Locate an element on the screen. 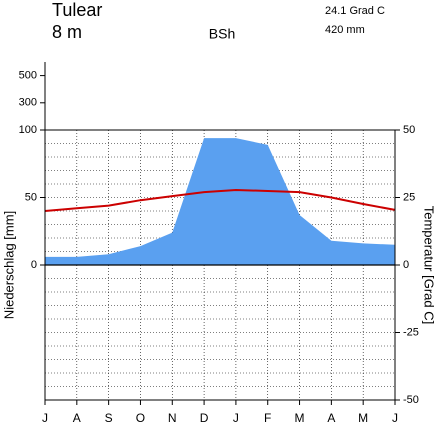  chart-title: Tulear is located at coordinates (77, 10).